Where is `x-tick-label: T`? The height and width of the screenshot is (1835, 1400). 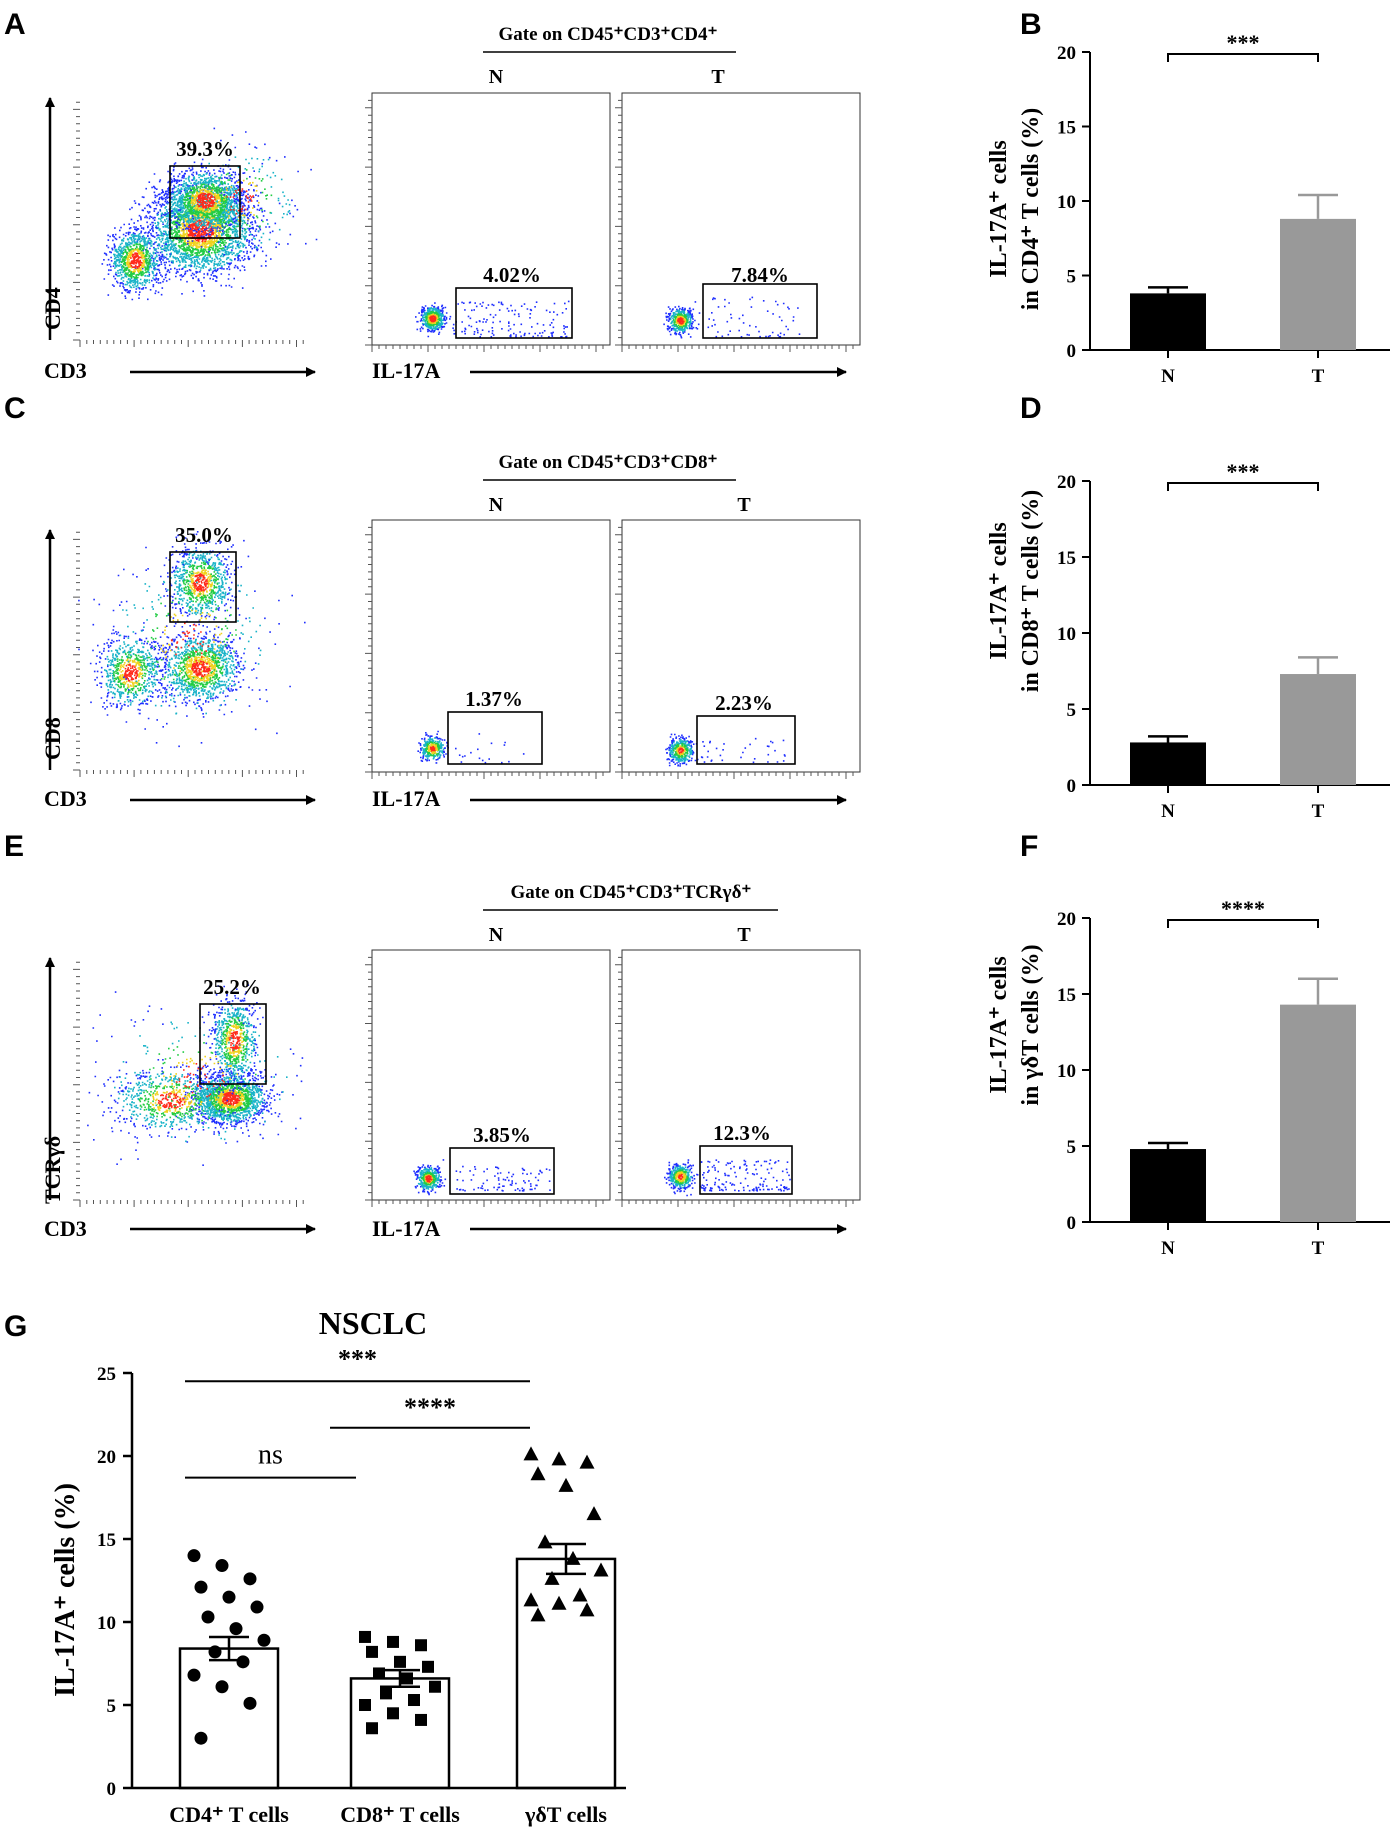
x-tick-label: T is located at coordinates (1318, 376).